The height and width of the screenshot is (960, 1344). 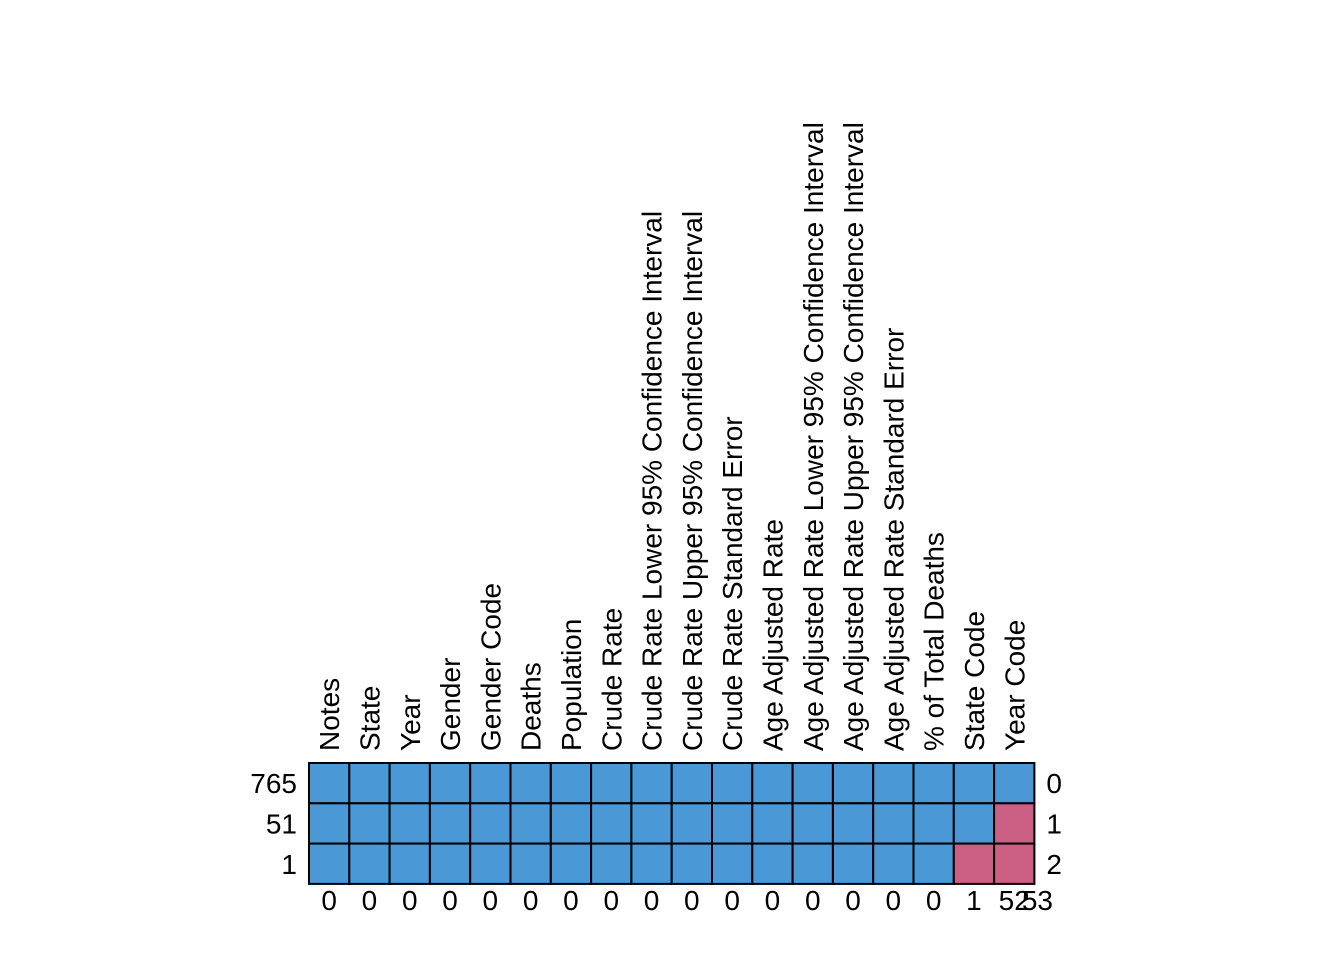 I want to click on row-missing-label: 2, so click(x=1054, y=864).